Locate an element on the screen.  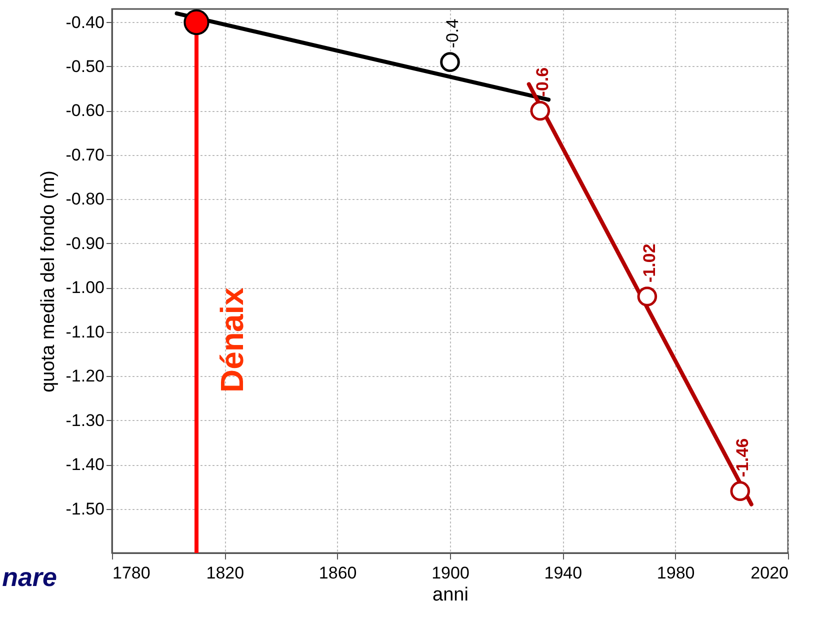
y-tick-label: -0.50 is located at coordinates (85, 66).